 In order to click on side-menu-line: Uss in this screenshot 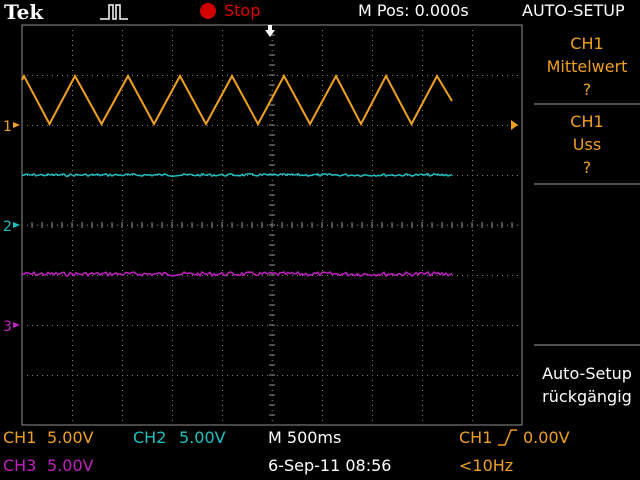, I will do `click(587, 144)`.